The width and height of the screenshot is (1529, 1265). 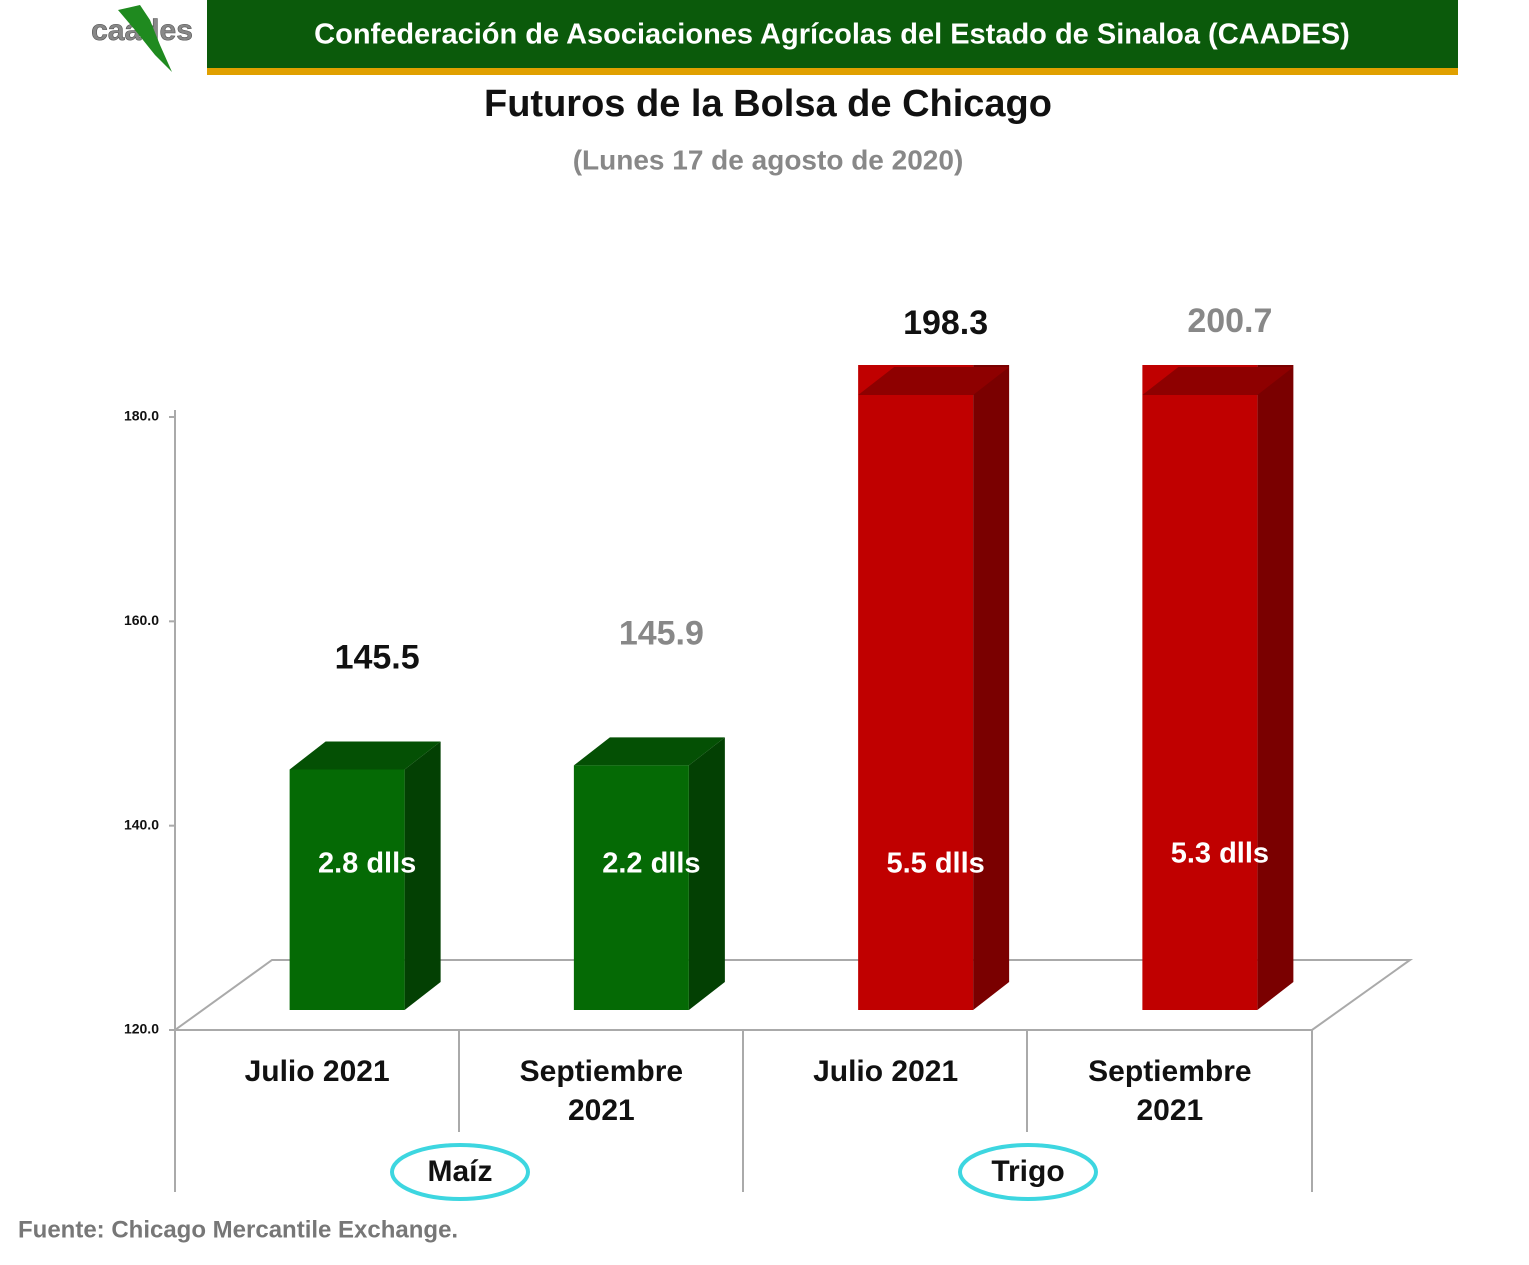 I want to click on y-tick-label: 120.0, so click(x=141, y=1029).